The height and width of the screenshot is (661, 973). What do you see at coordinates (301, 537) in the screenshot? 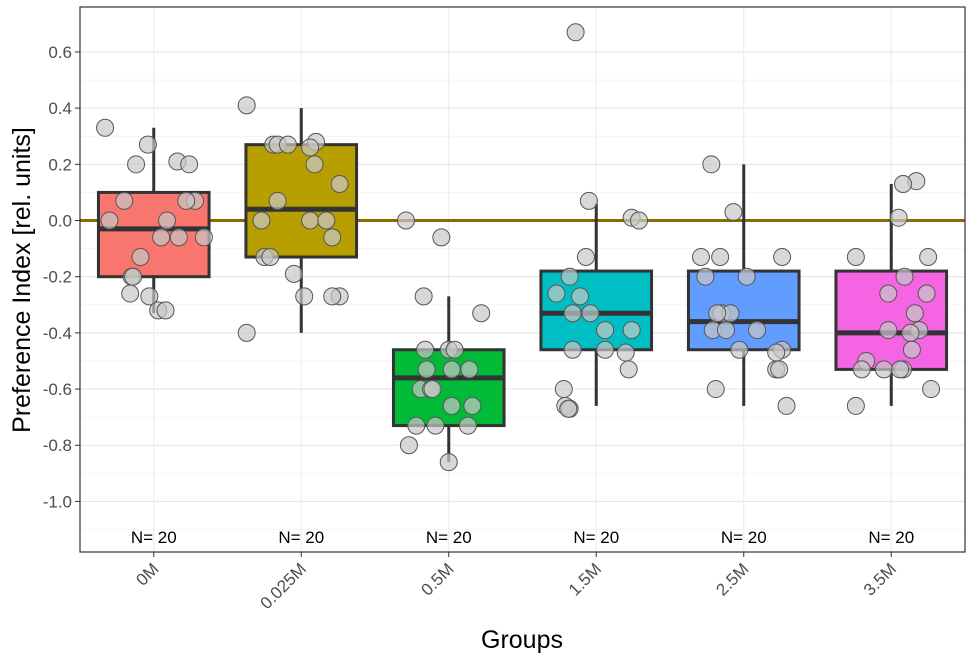
I see `n-label-1: N= 20` at bounding box center [301, 537].